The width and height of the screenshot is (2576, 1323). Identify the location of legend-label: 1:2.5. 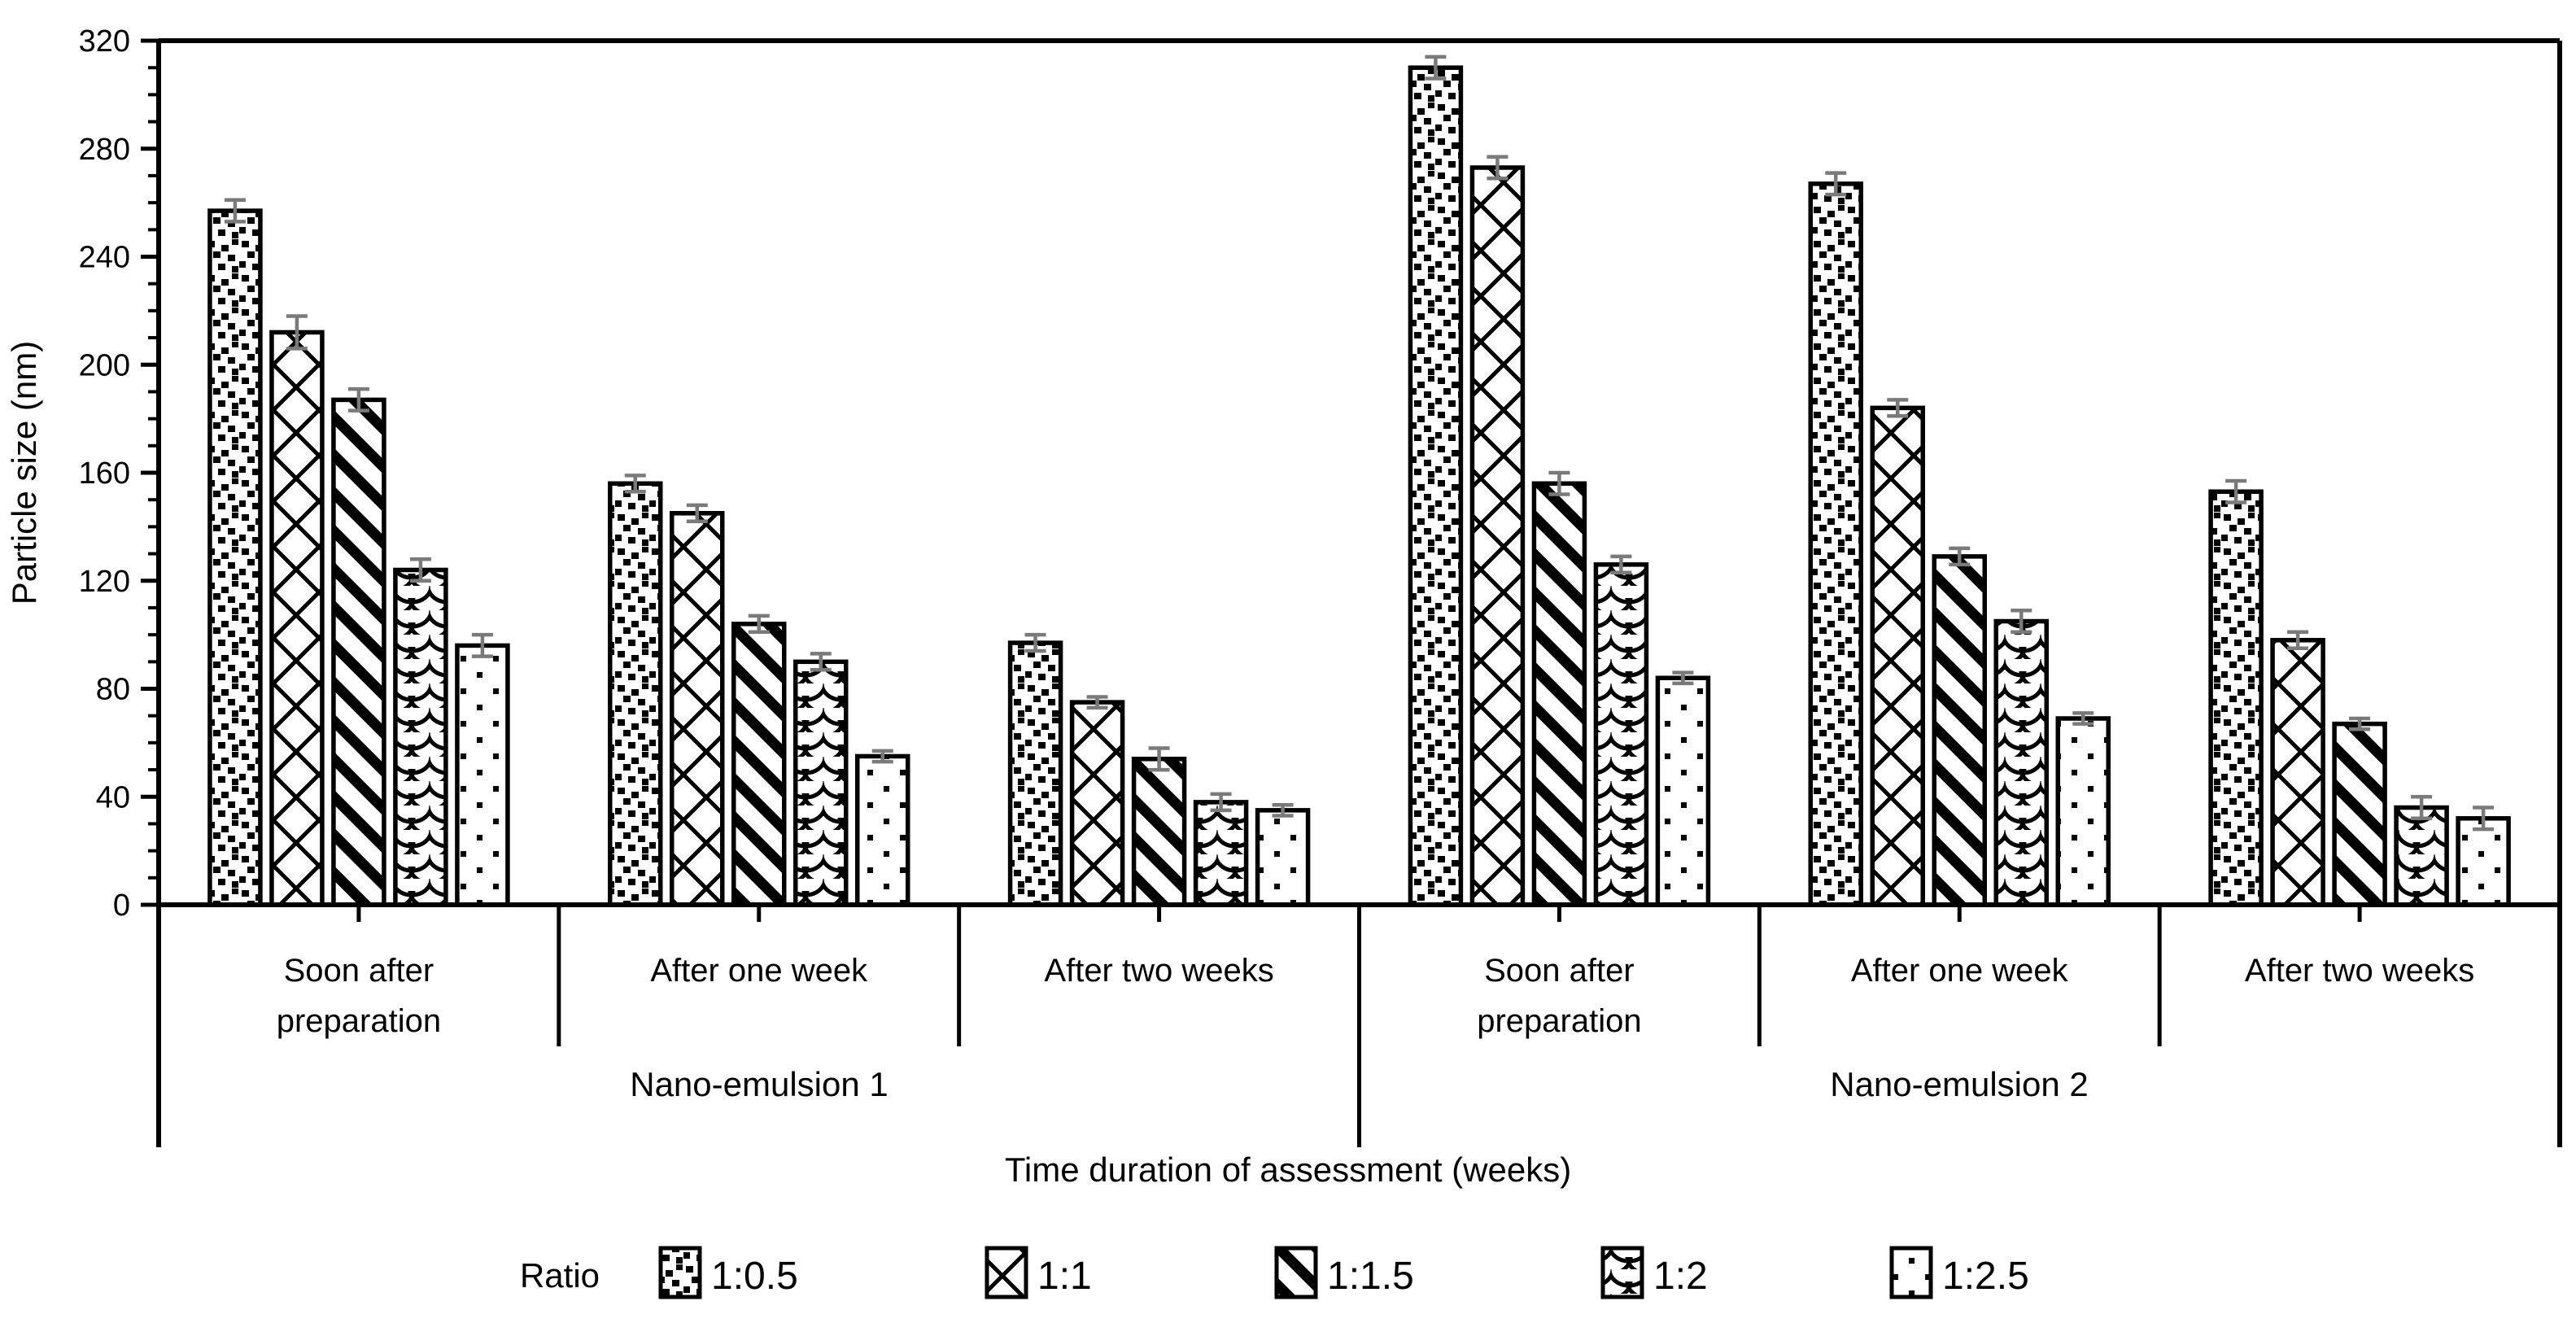
(1985, 1276).